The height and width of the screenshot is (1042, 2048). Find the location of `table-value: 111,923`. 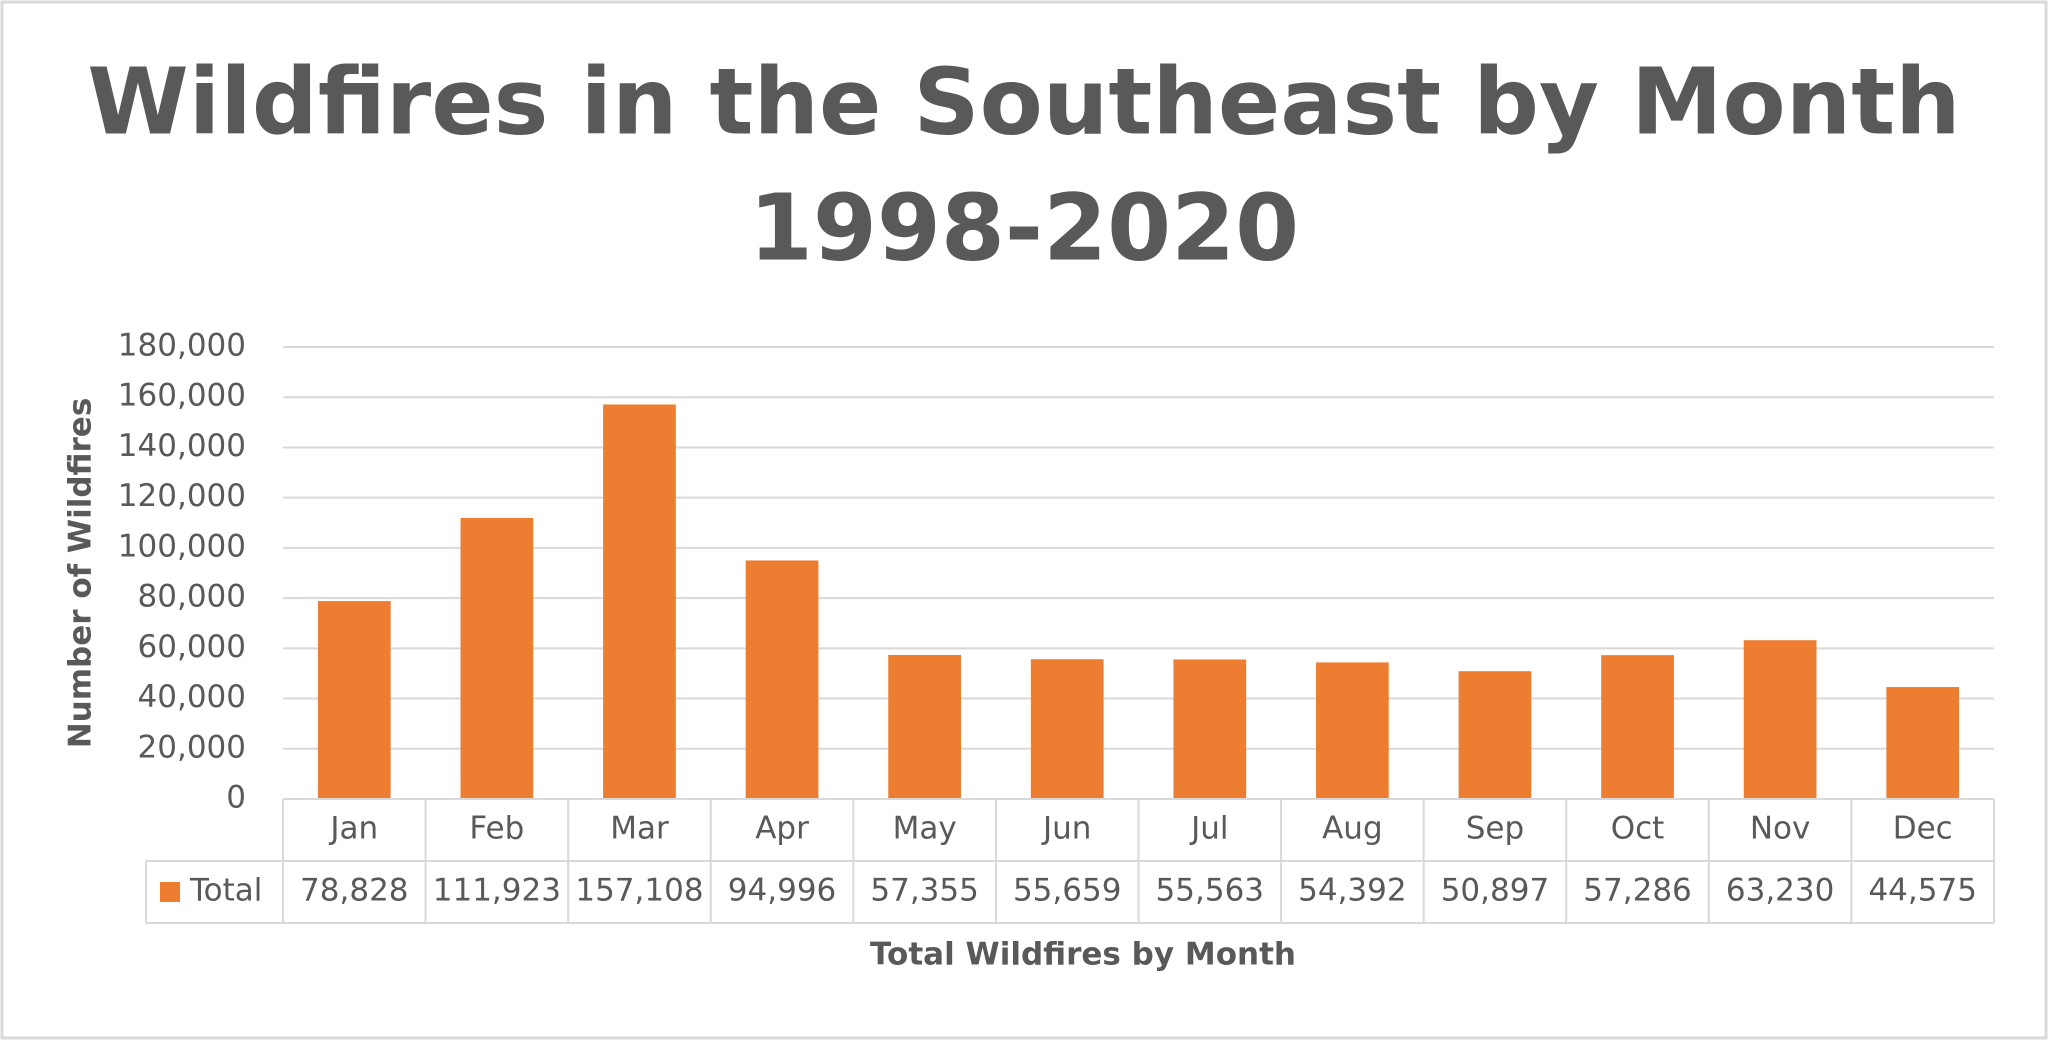

table-value: 111,923 is located at coordinates (497, 891).